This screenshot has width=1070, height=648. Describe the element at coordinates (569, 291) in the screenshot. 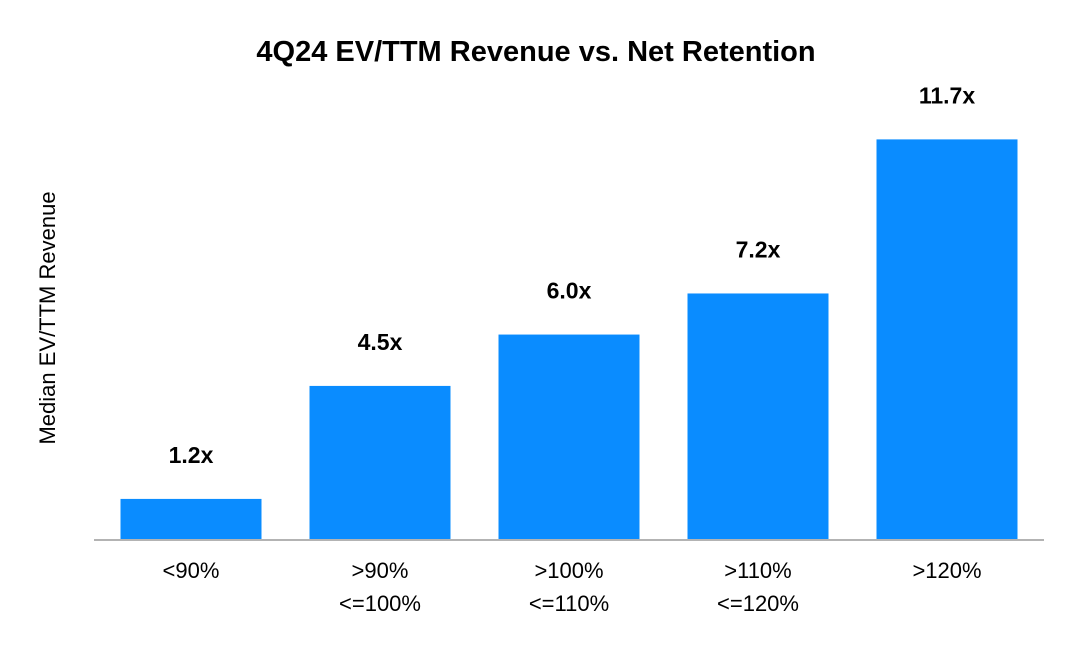

I see `bar-value-label-3: 6.0x` at that location.